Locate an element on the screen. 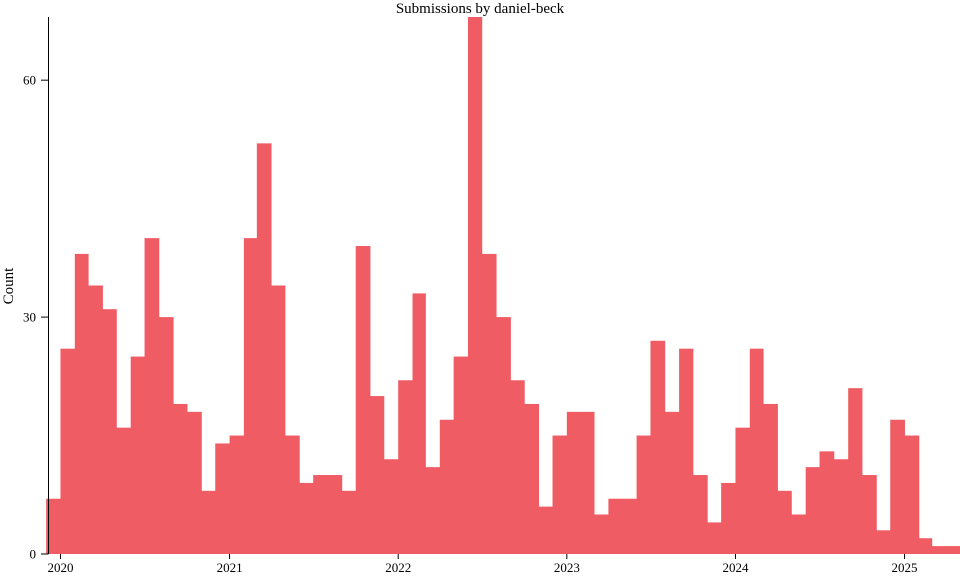 This screenshot has height=576, width=960. y-tick-label: 60 is located at coordinates (29, 80).